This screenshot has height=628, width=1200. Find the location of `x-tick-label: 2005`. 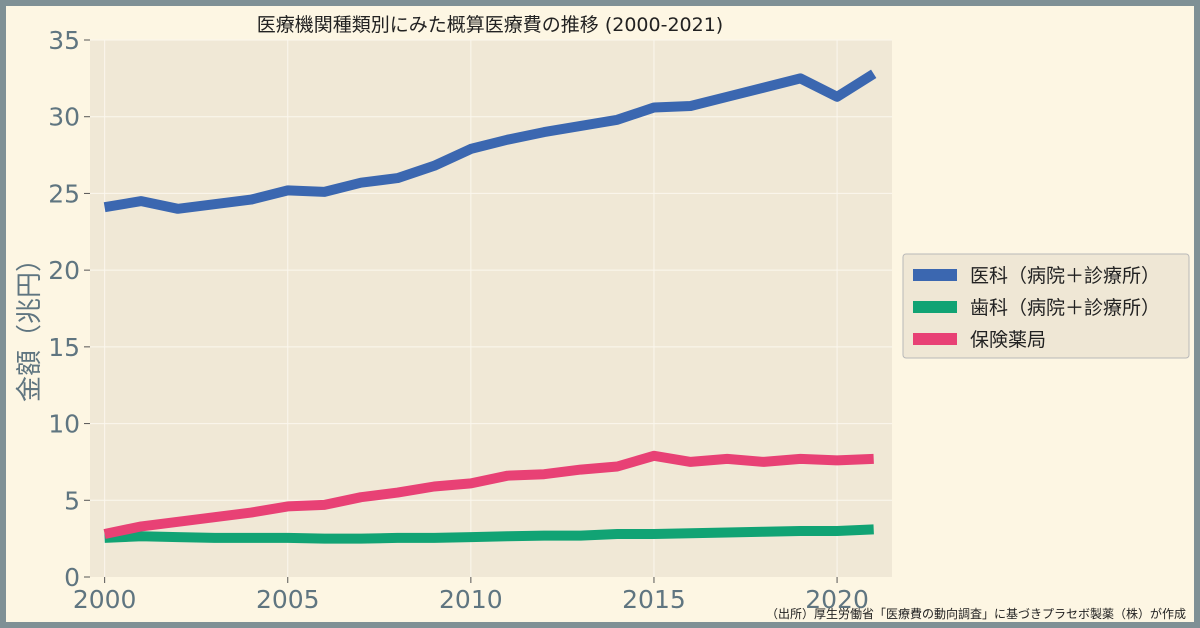

x-tick-label: 2005 is located at coordinates (288, 599).